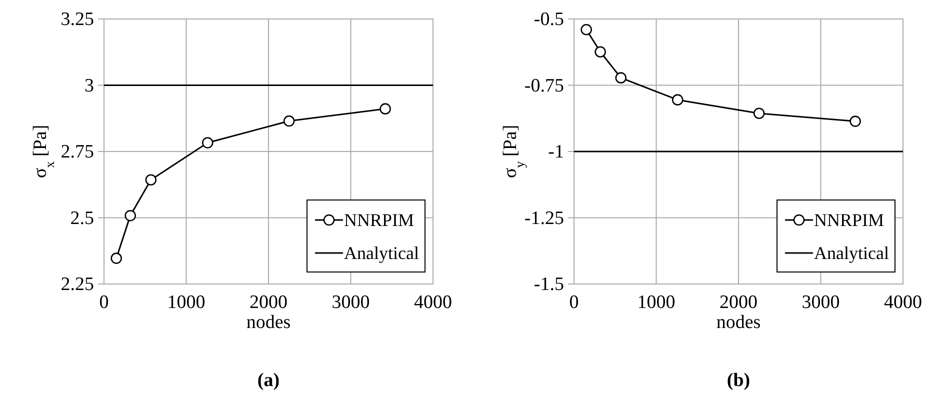 This screenshot has height=400, width=940. Describe the element at coordinates (77, 284) in the screenshot. I see `y-tick-label: 2.25` at that location.